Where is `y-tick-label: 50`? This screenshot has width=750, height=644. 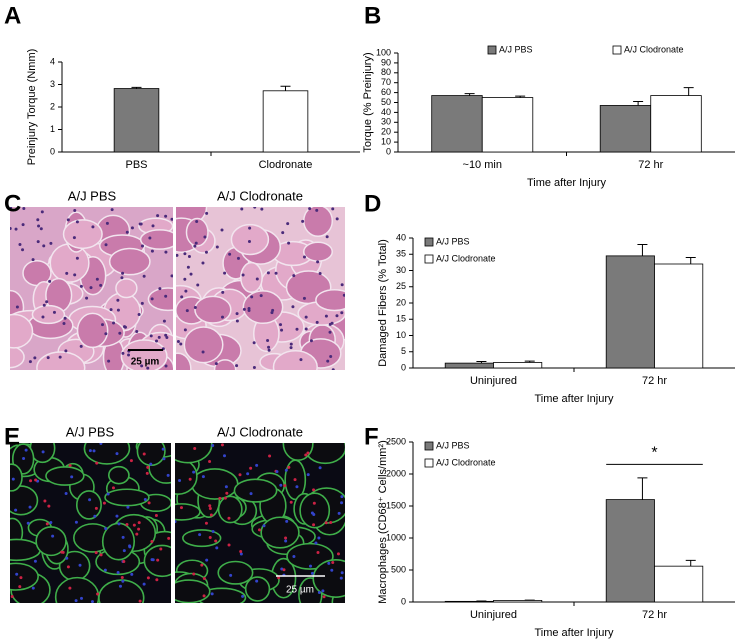 y-tick-label: 50 is located at coordinates (386, 102).